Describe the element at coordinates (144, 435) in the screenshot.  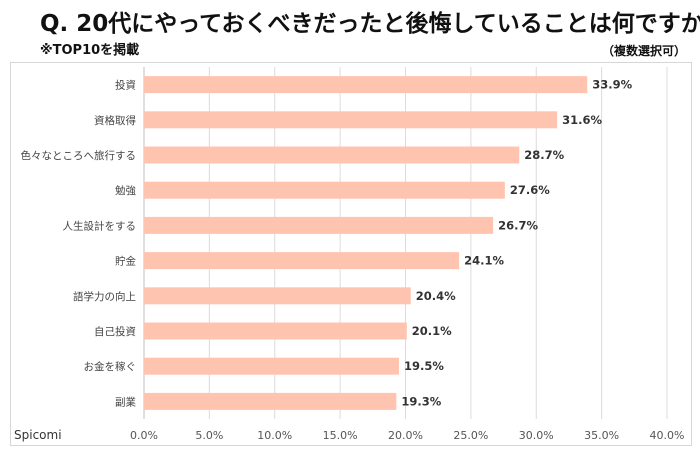
I see `x-tick-label: 0.0%` at that location.